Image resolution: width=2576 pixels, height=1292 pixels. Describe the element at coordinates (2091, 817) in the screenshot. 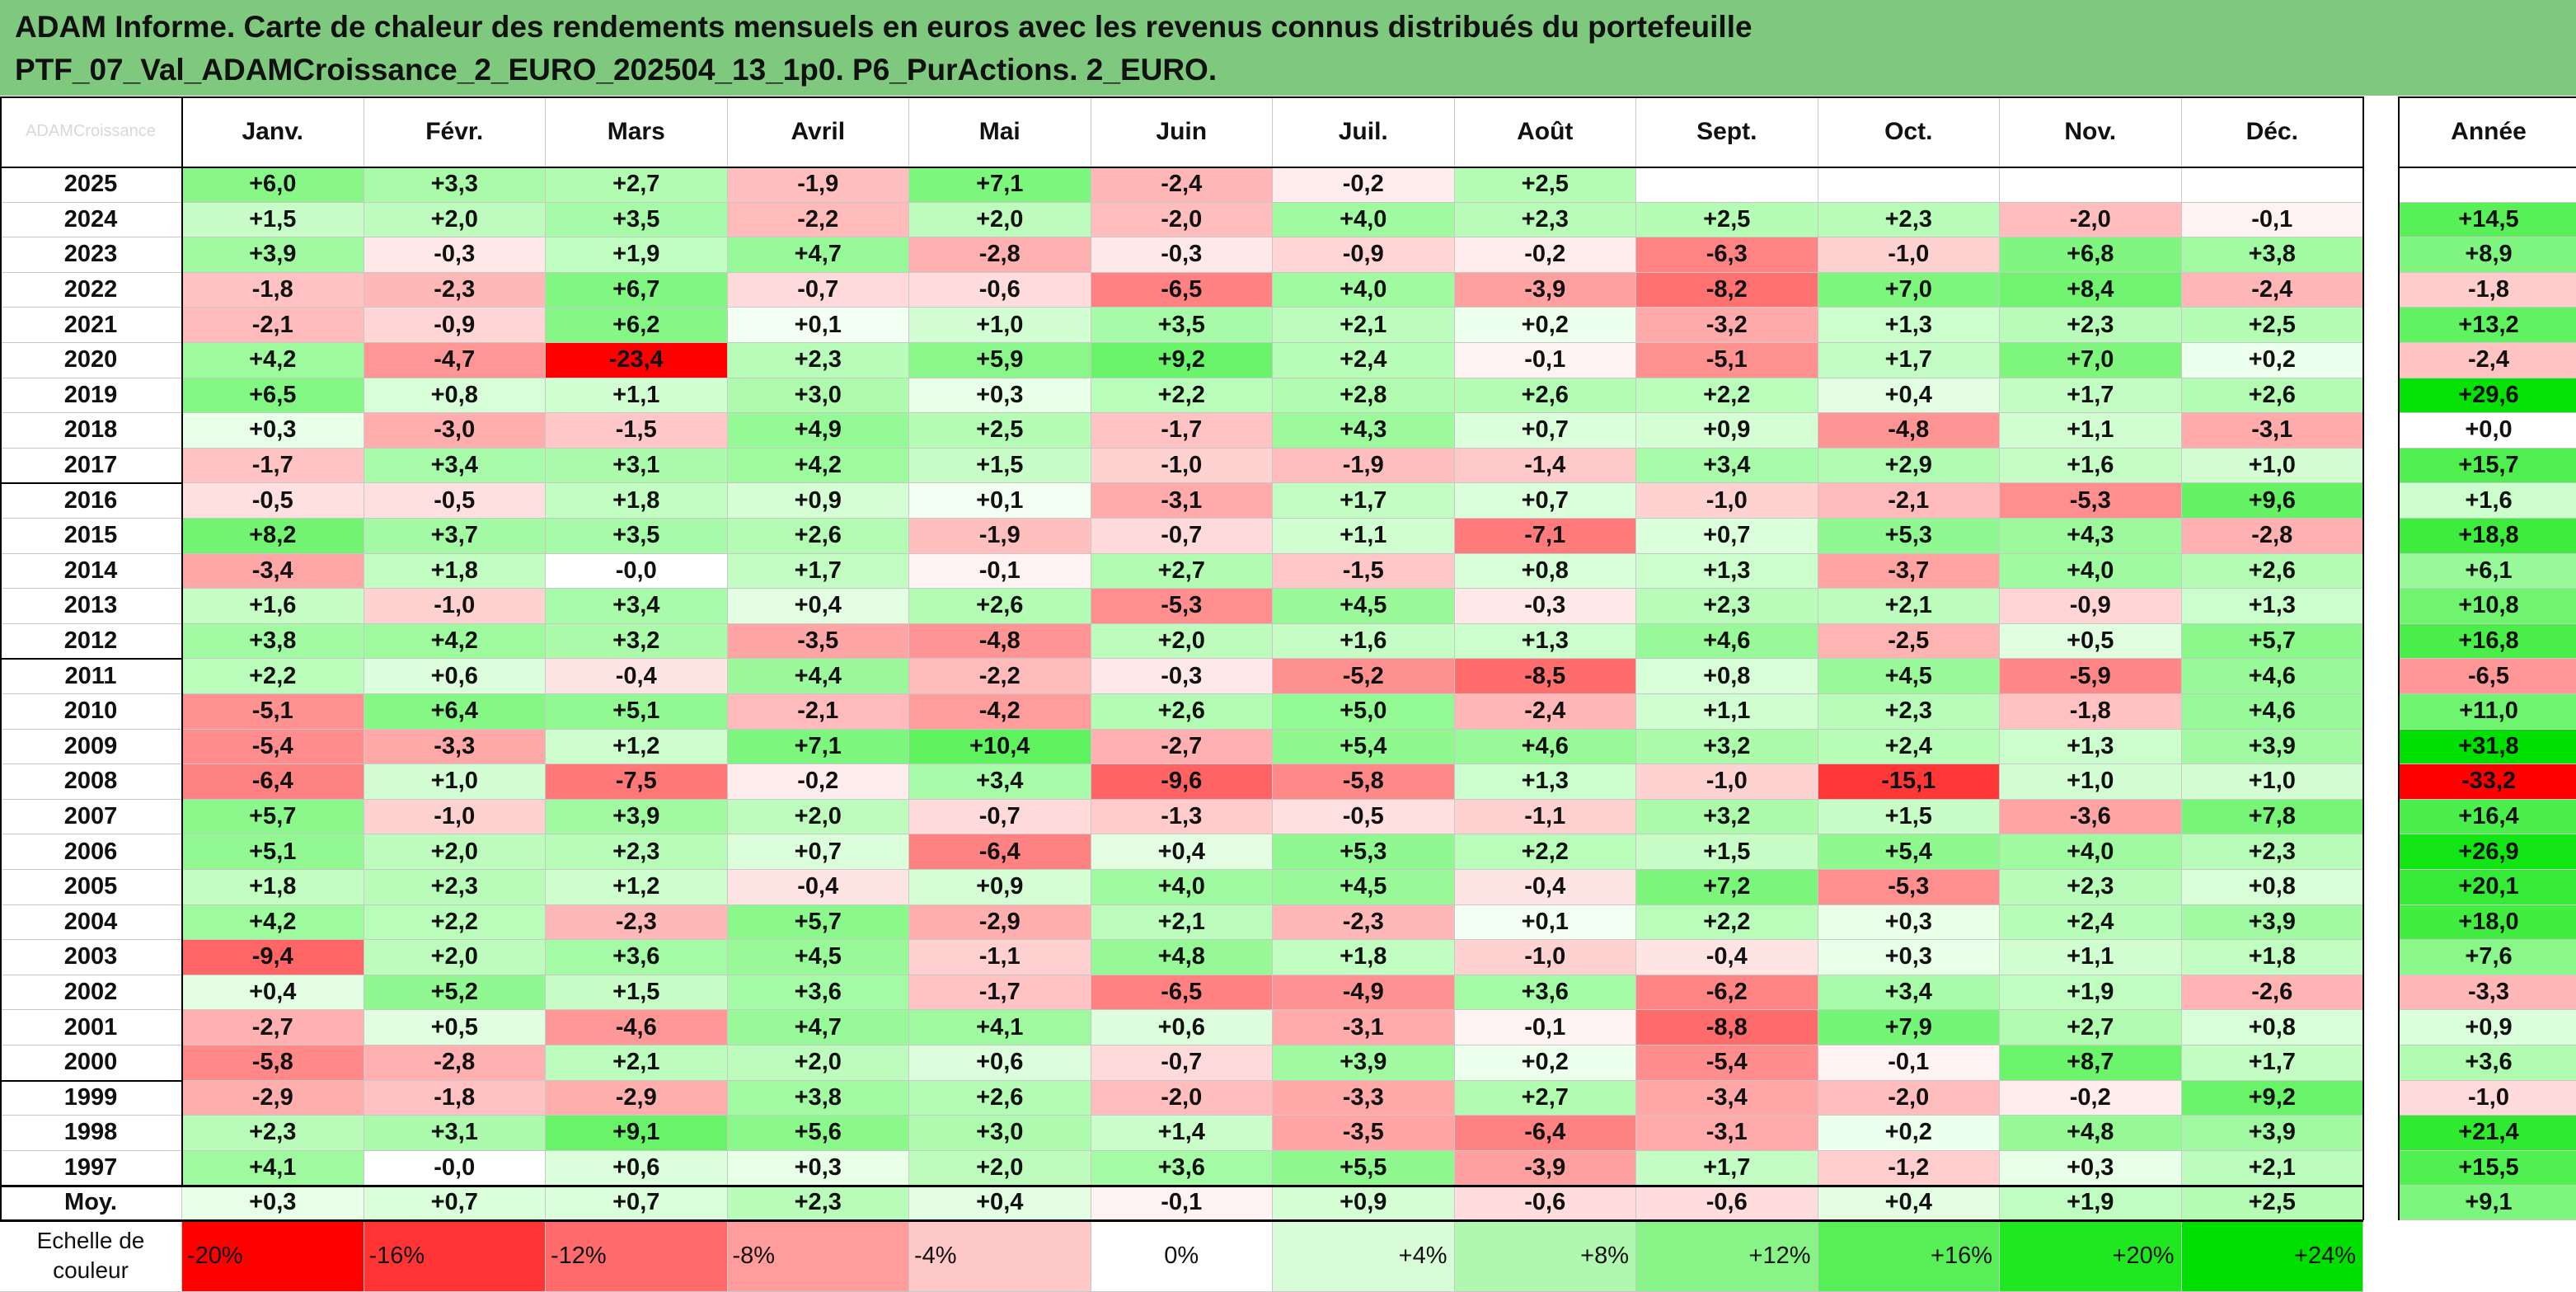

I see `heat-cell: -3,6` at that location.